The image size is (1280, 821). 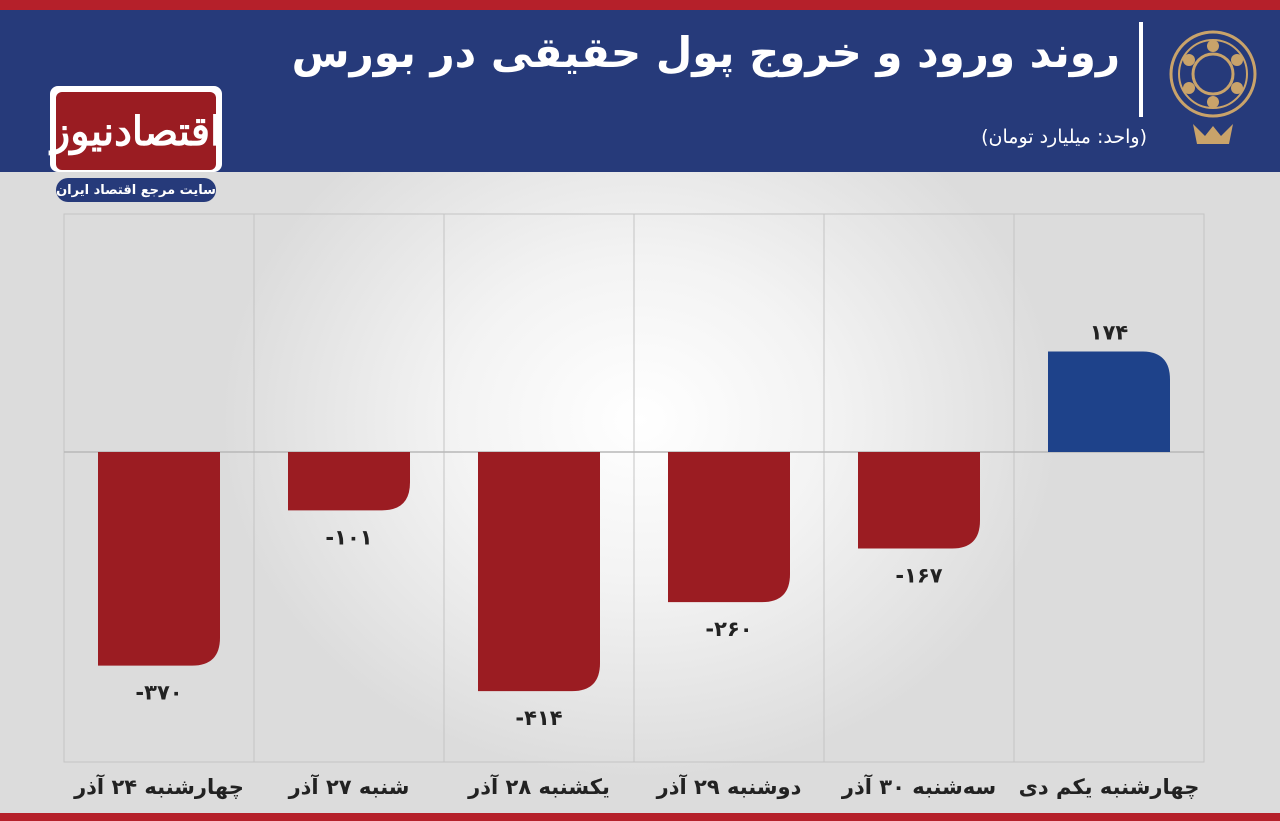 What do you see at coordinates (1213, 87) in the screenshot?
I see `stock-exchange-emblem-icon` at bounding box center [1213, 87].